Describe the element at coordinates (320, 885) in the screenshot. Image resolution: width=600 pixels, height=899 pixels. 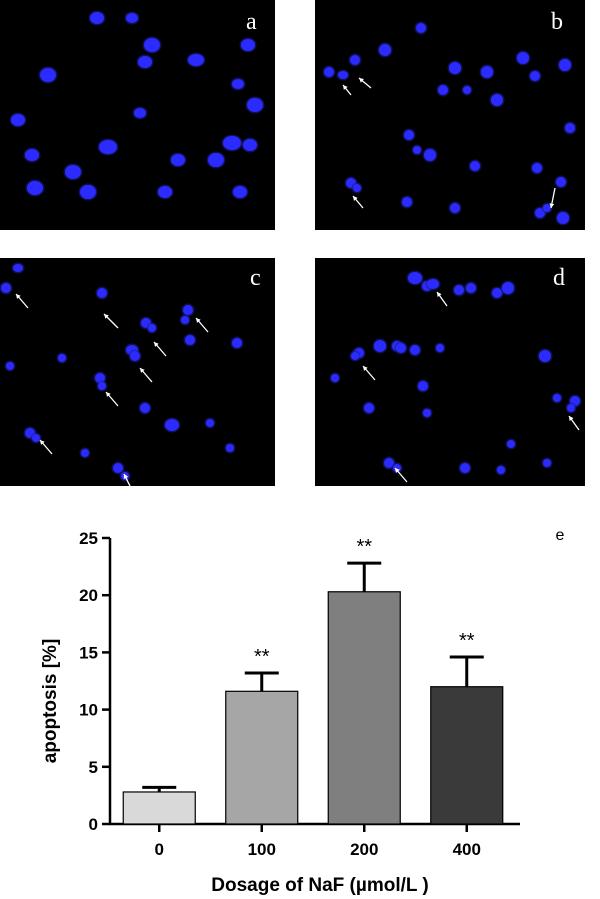
I see `x-axis-title: Dosage of NaF (µmol/L )` at that location.